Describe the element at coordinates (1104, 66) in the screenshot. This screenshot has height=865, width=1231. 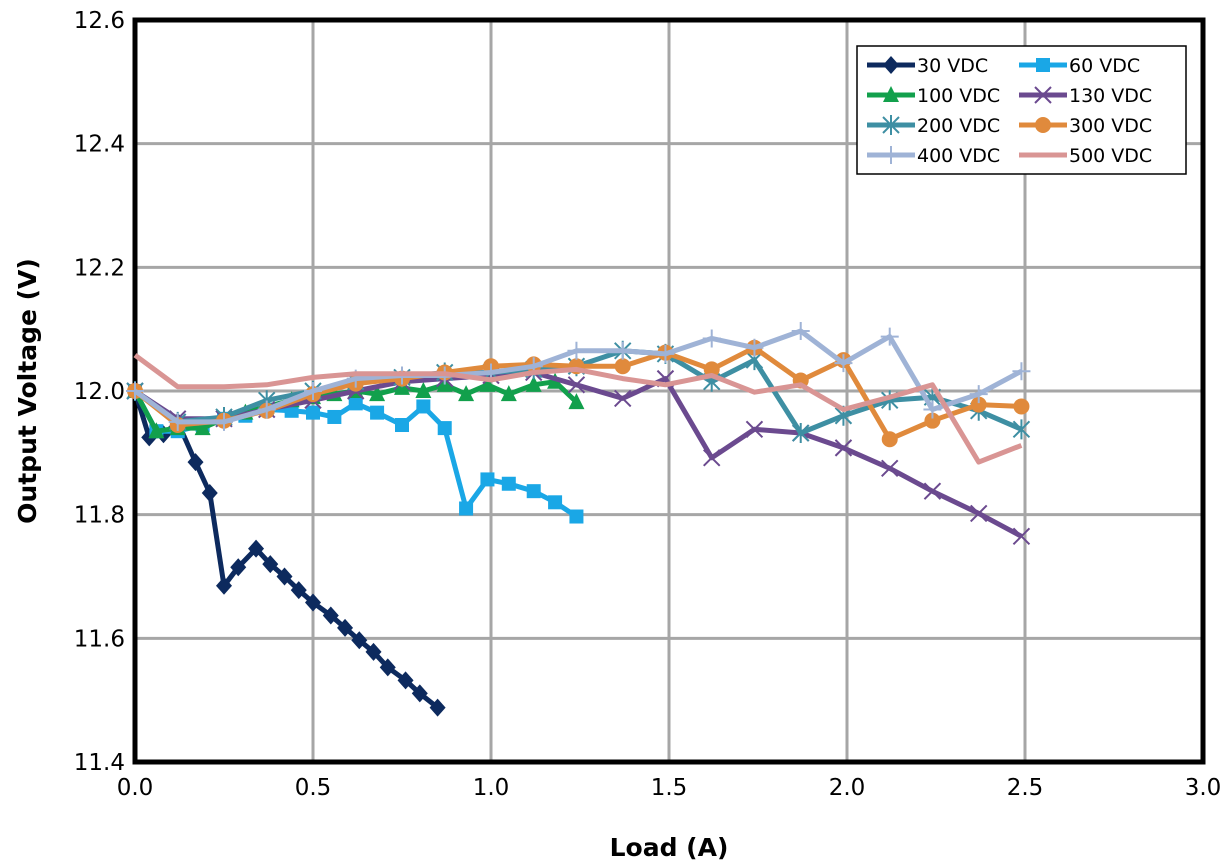
I see `legend-label: 60 VDC` at that location.